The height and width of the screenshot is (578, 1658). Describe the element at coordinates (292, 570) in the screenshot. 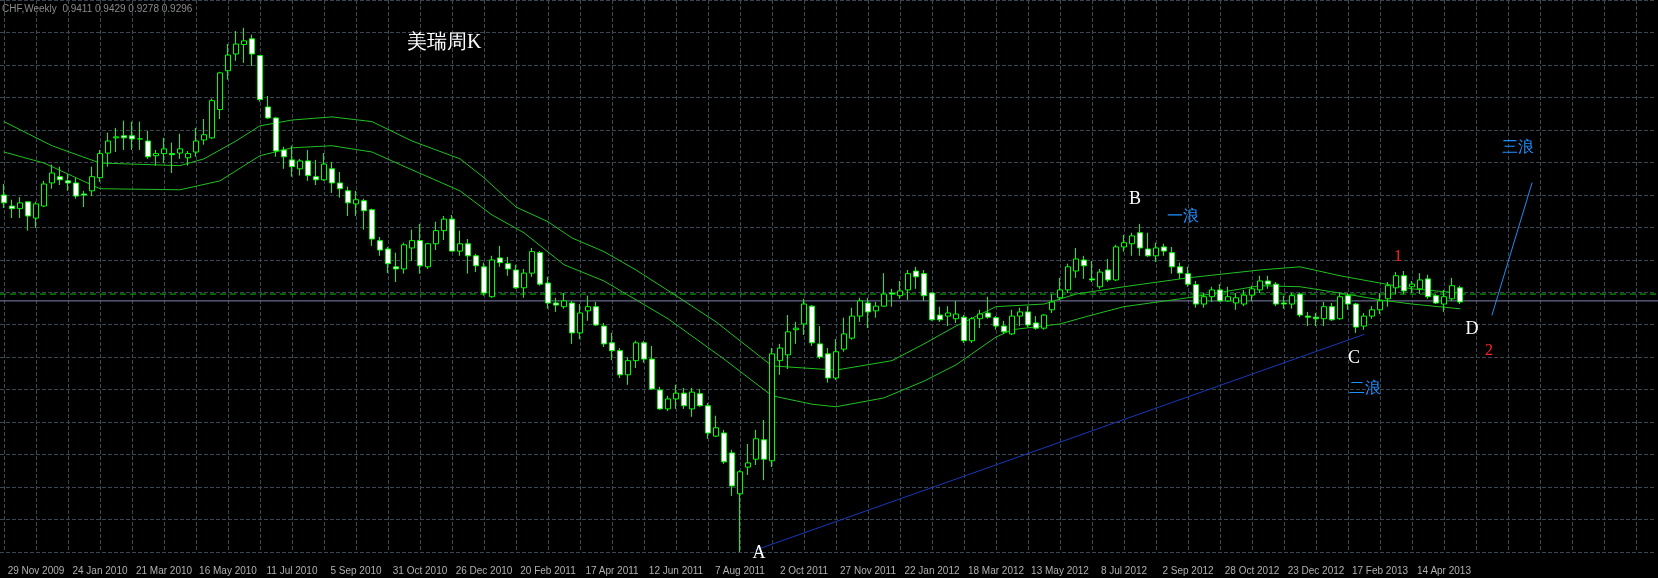

I see `x-tick-label: 11 Jul 2010` at that location.